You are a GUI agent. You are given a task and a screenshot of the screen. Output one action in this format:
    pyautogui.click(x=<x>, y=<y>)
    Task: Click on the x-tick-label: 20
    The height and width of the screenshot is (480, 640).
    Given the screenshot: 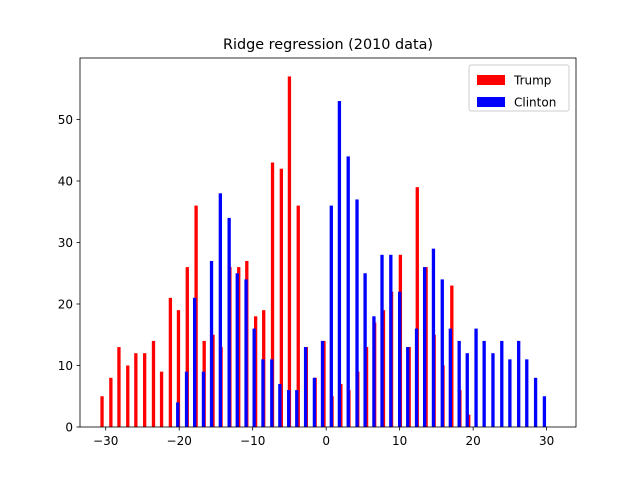 What is the action you would take?
    pyautogui.click(x=472, y=441)
    